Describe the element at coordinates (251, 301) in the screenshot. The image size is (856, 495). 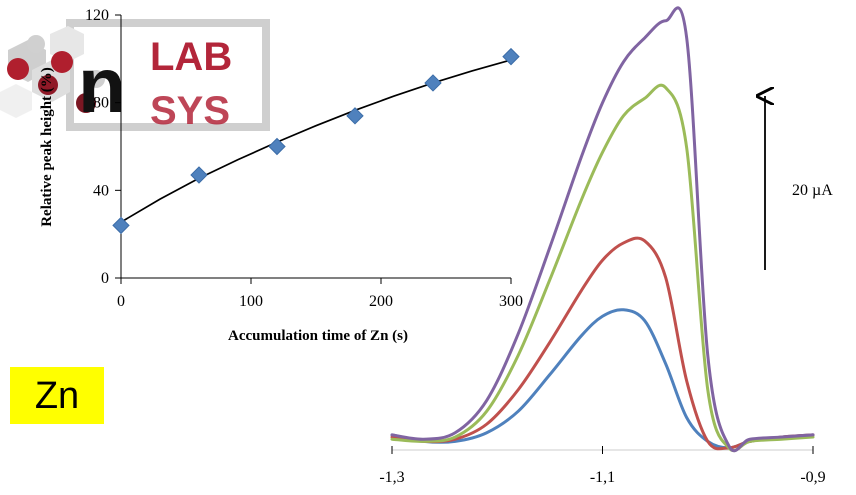
I see `scatter-x-tick-label: 100` at that location.